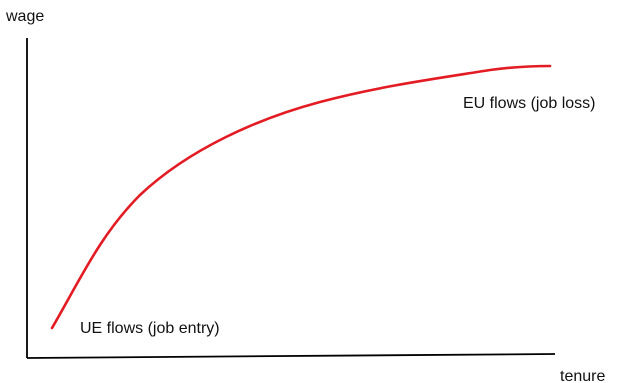  Describe the element at coordinates (150, 328) in the screenshot. I see `ue-flows-label: UE flows (job entry)` at that location.